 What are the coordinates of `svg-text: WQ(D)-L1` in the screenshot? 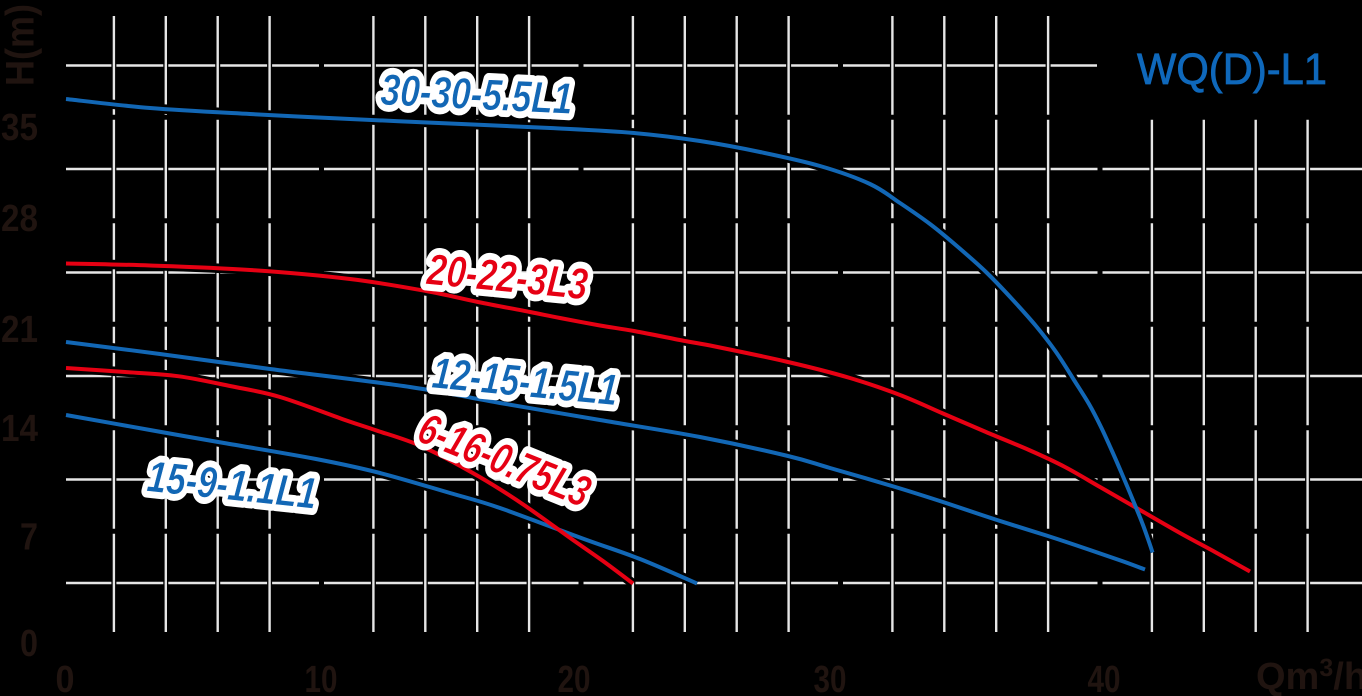 It's located at (1232, 69).